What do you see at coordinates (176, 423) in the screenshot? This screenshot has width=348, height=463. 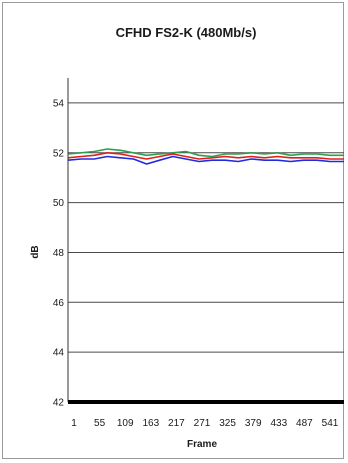 I see `x-tick-label: 217` at bounding box center [176, 423].